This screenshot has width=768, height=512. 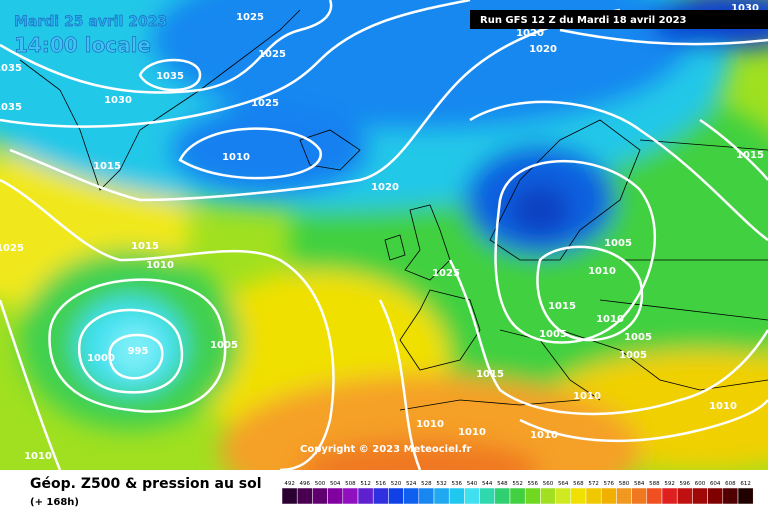 I want to click on scale-label: 560, so click(x=548, y=484).